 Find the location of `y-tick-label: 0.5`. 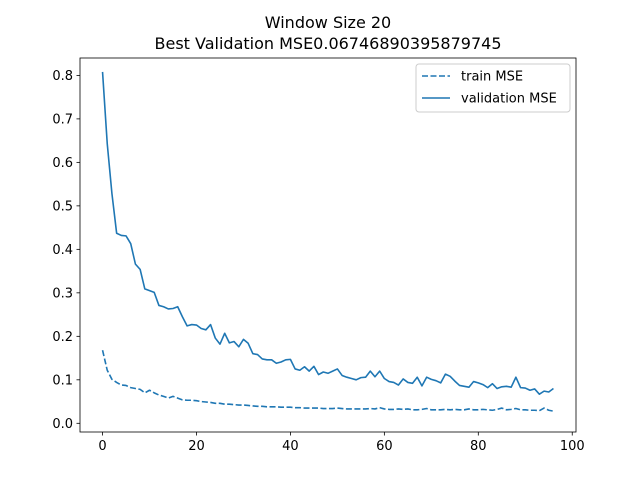

y-tick-label: 0.5 is located at coordinates (62, 206).